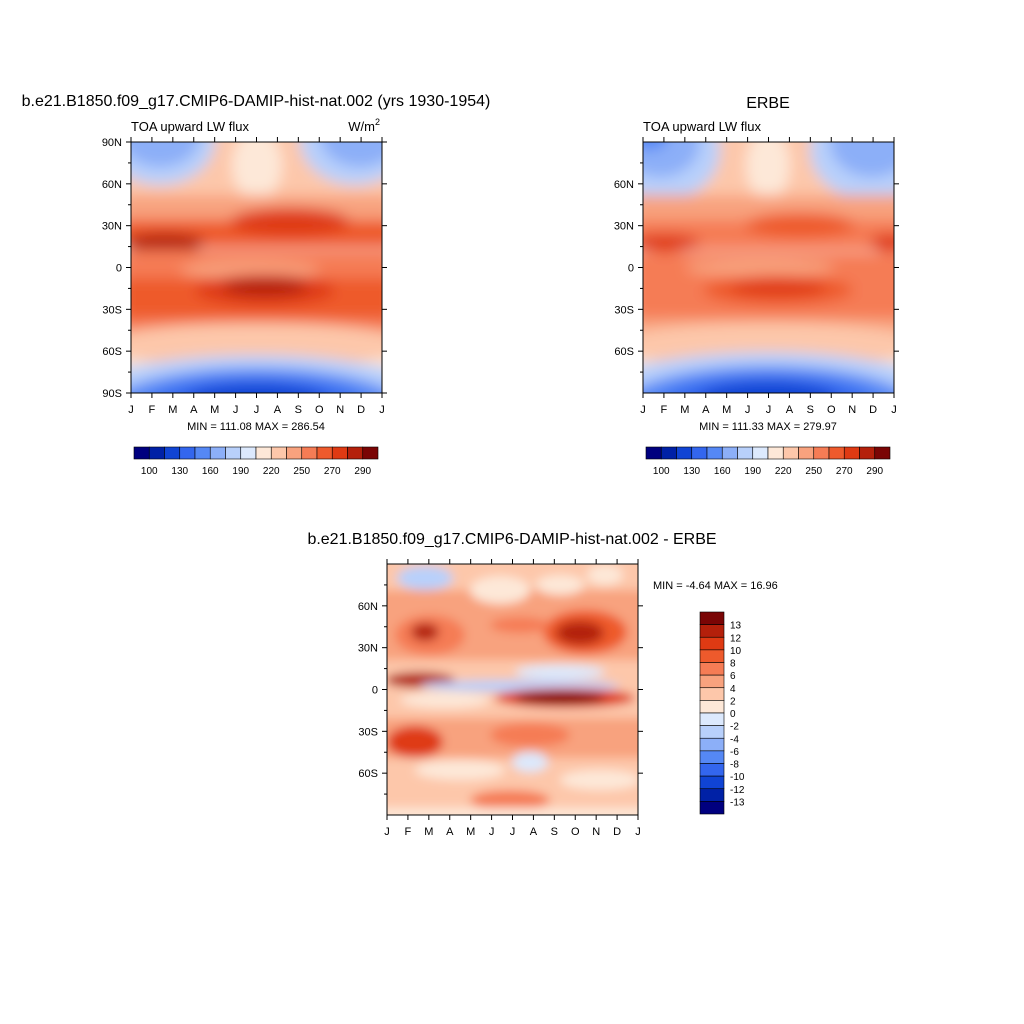 Image resolution: width=1024 pixels, height=1024 pixels. What do you see at coordinates (737, 777) in the screenshot?
I see `colorbar-label: -10` at bounding box center [737, 777].